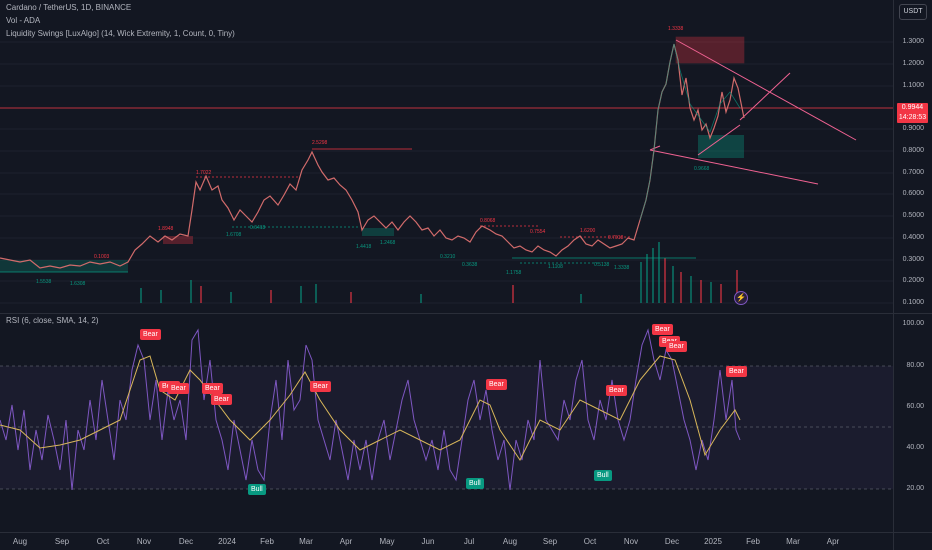  Describe the element at coordinates (555, 267) in the screenshot. I see `swing-label: 1.1108` at that location.